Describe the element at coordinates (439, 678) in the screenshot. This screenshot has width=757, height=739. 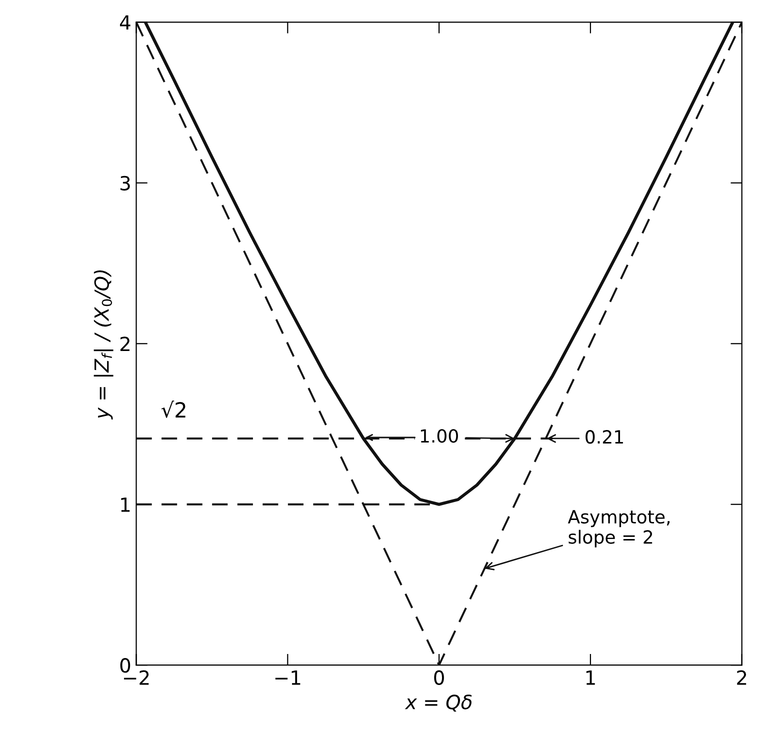
I see `x-tick-label: 0` at that location.